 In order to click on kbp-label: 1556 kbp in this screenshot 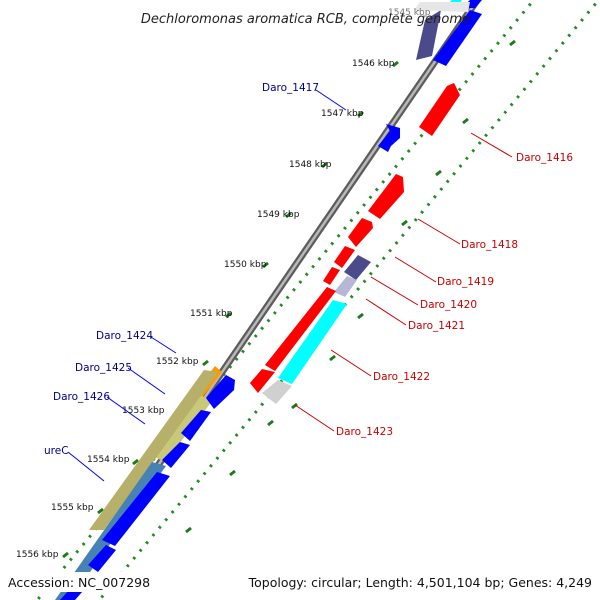, I will do `click(37, 555)`.